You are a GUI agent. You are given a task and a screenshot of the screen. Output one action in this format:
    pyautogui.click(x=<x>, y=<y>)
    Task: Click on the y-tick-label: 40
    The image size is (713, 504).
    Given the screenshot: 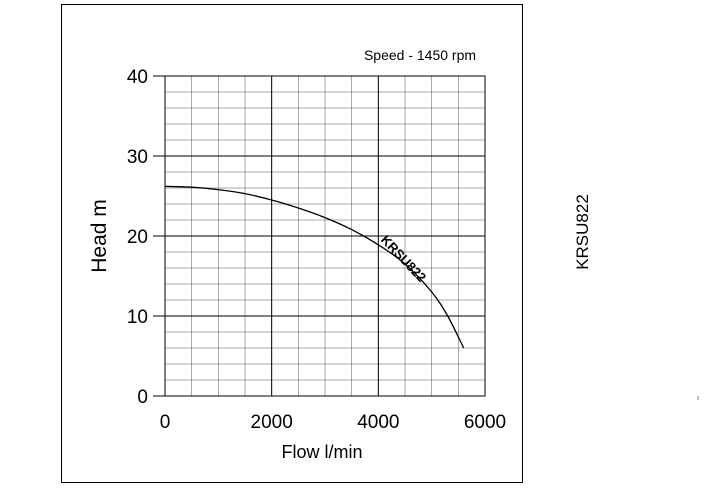 What is the action you would take?
    pyautogui.click(x=137, y=77)
    